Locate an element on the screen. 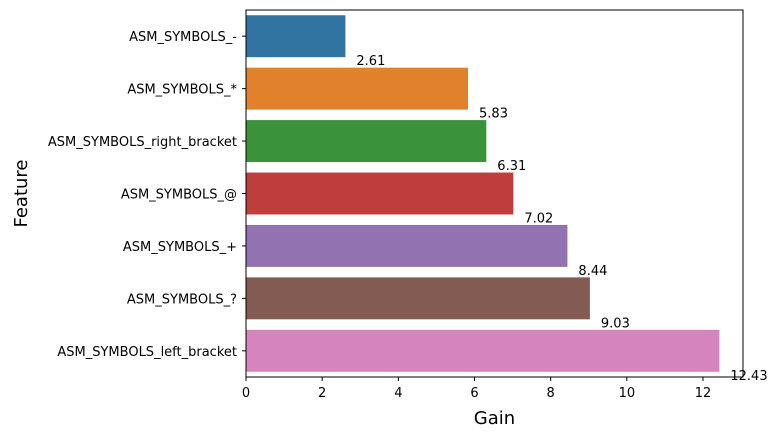  y-tick-label: ASM_SYMBOLS_* is located at coordinates (182, 90).